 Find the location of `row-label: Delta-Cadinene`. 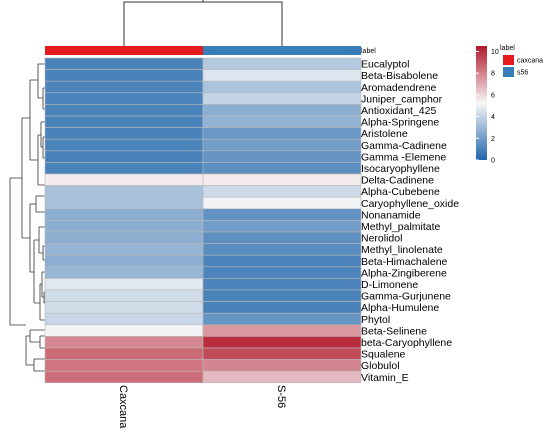

row-label: Delta-Cadinene is located at coordinates (397, 181).